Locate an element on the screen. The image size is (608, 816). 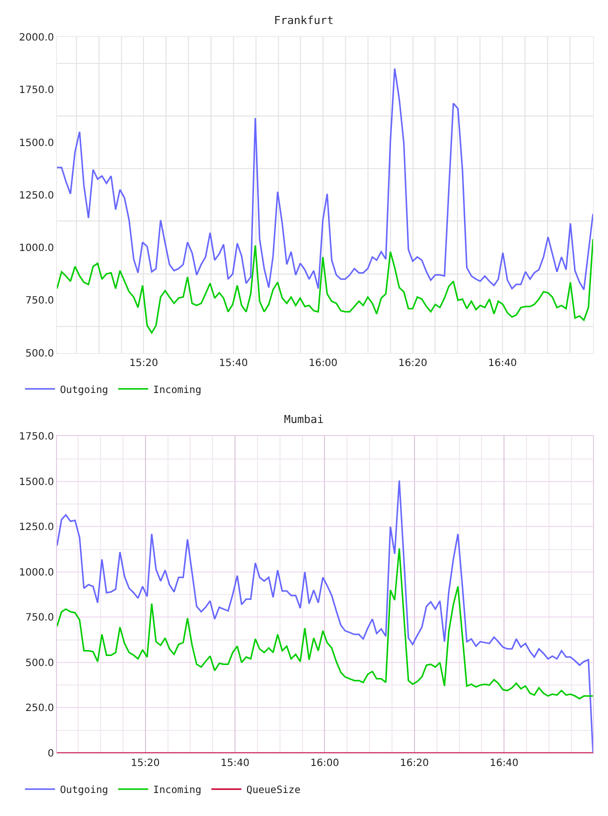
y-tick-label: 250.0 is located at coordinates (39, 708).